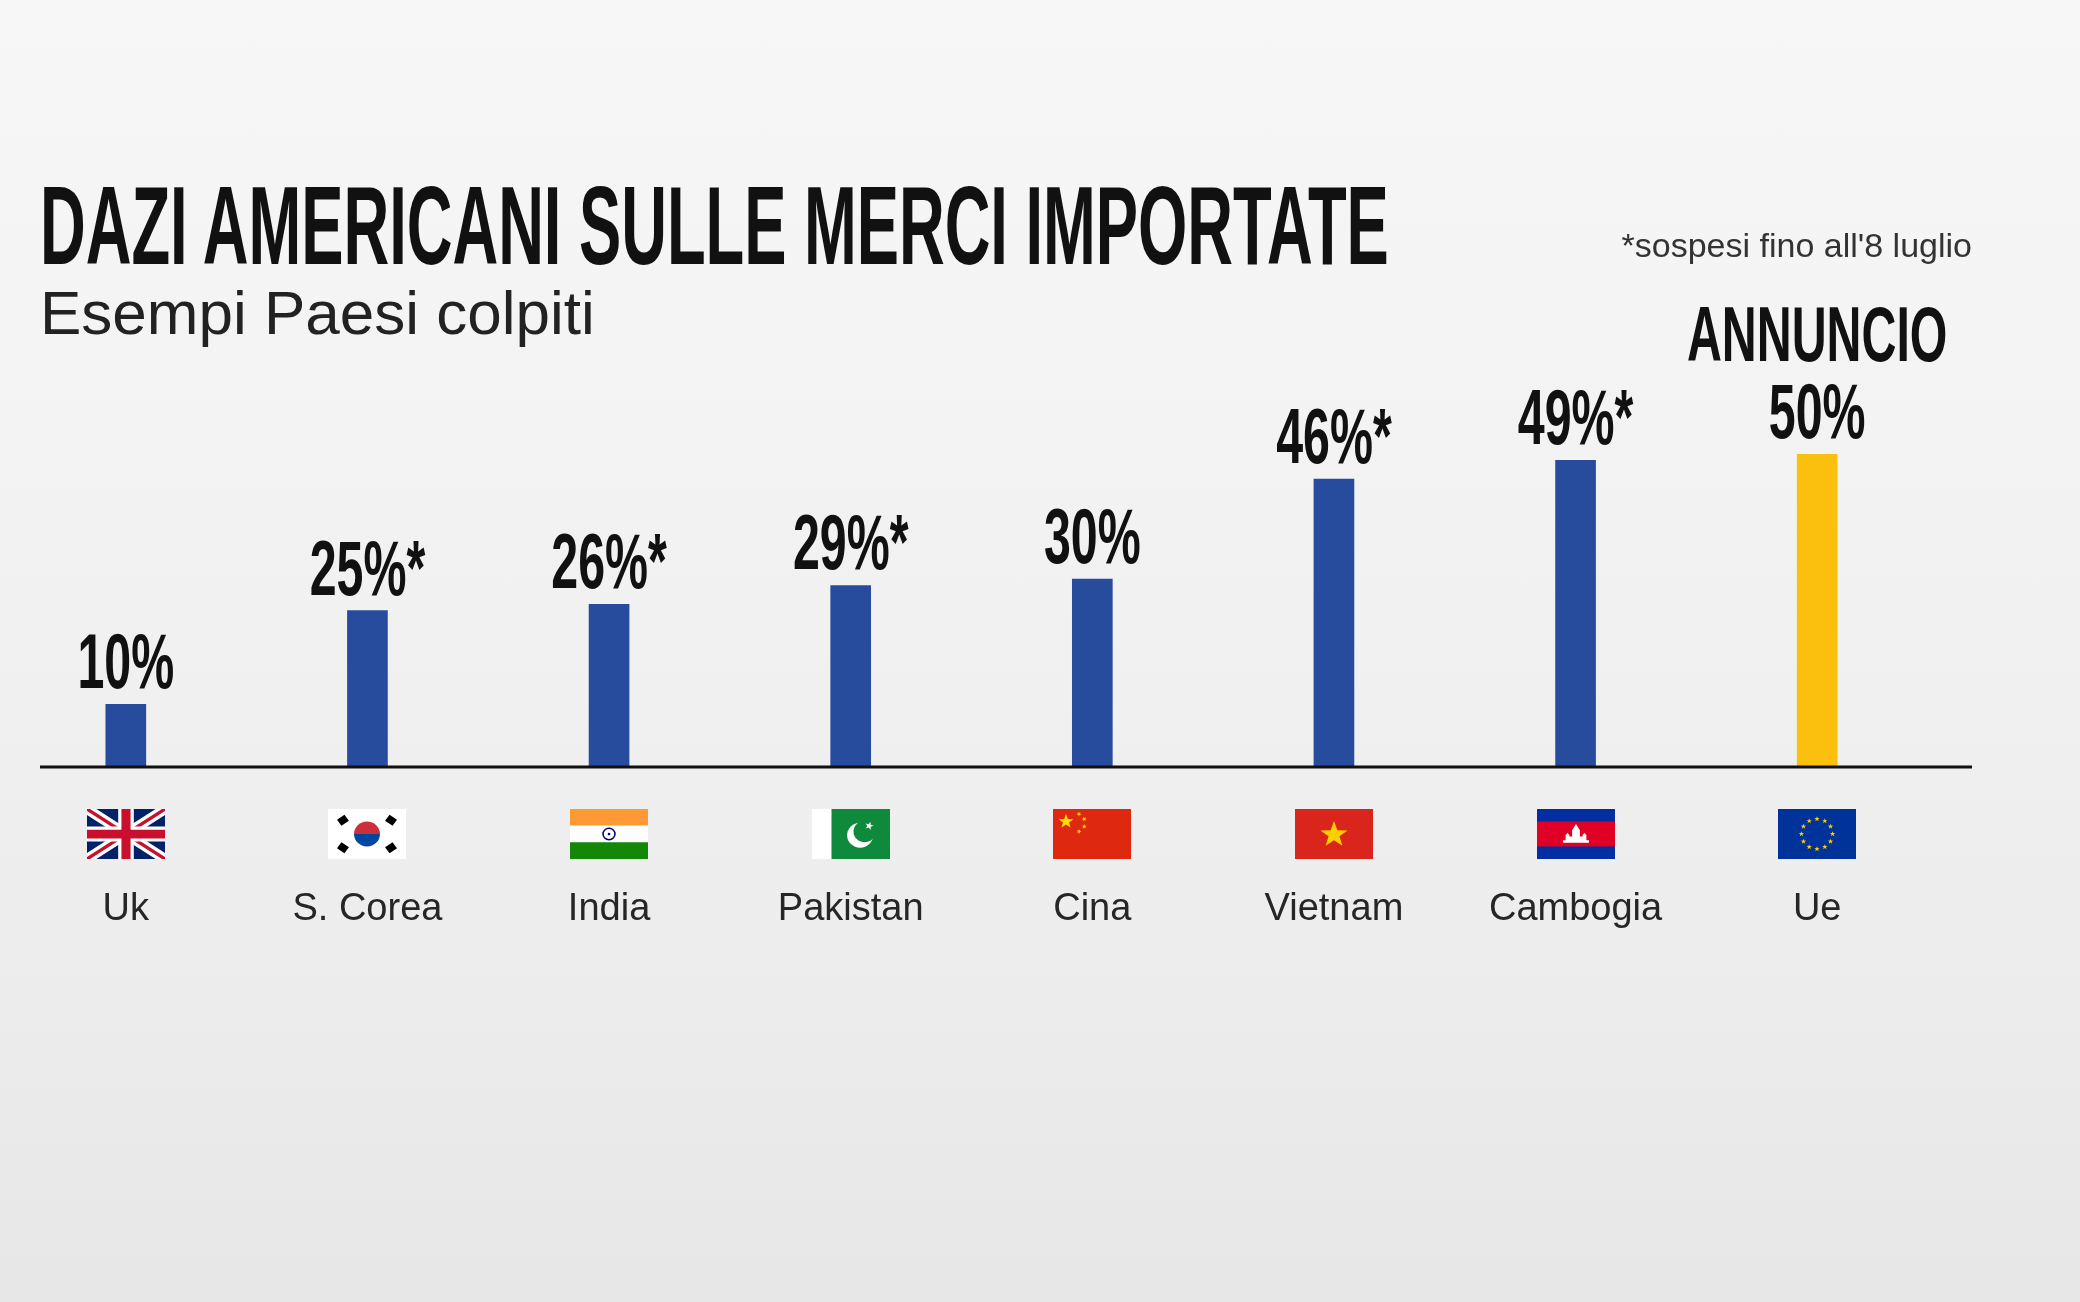  I want to click on x-tick-label: Cambogia, so click(1576, 907).